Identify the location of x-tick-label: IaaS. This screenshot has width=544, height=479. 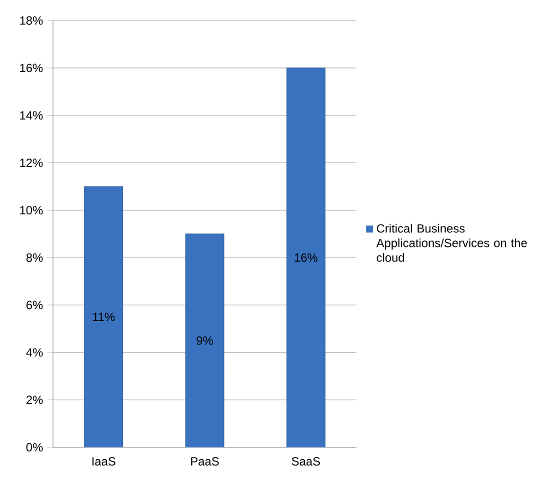
(104, 461).